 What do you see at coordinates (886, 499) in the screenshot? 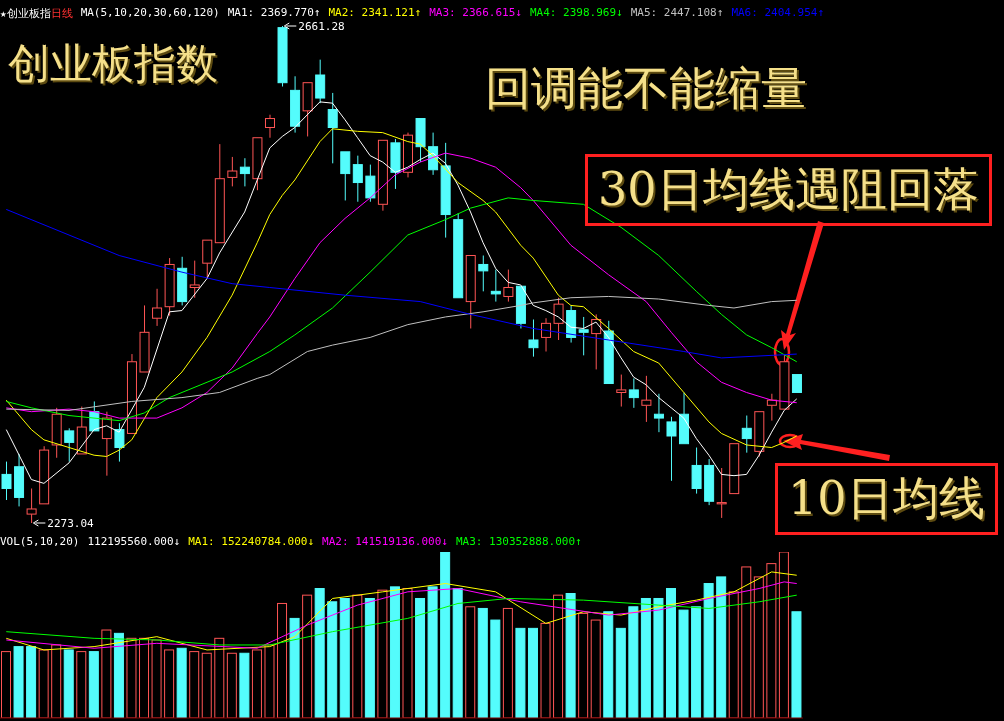
I see `annotation: 10日均线` at bounding box center [886, 499].